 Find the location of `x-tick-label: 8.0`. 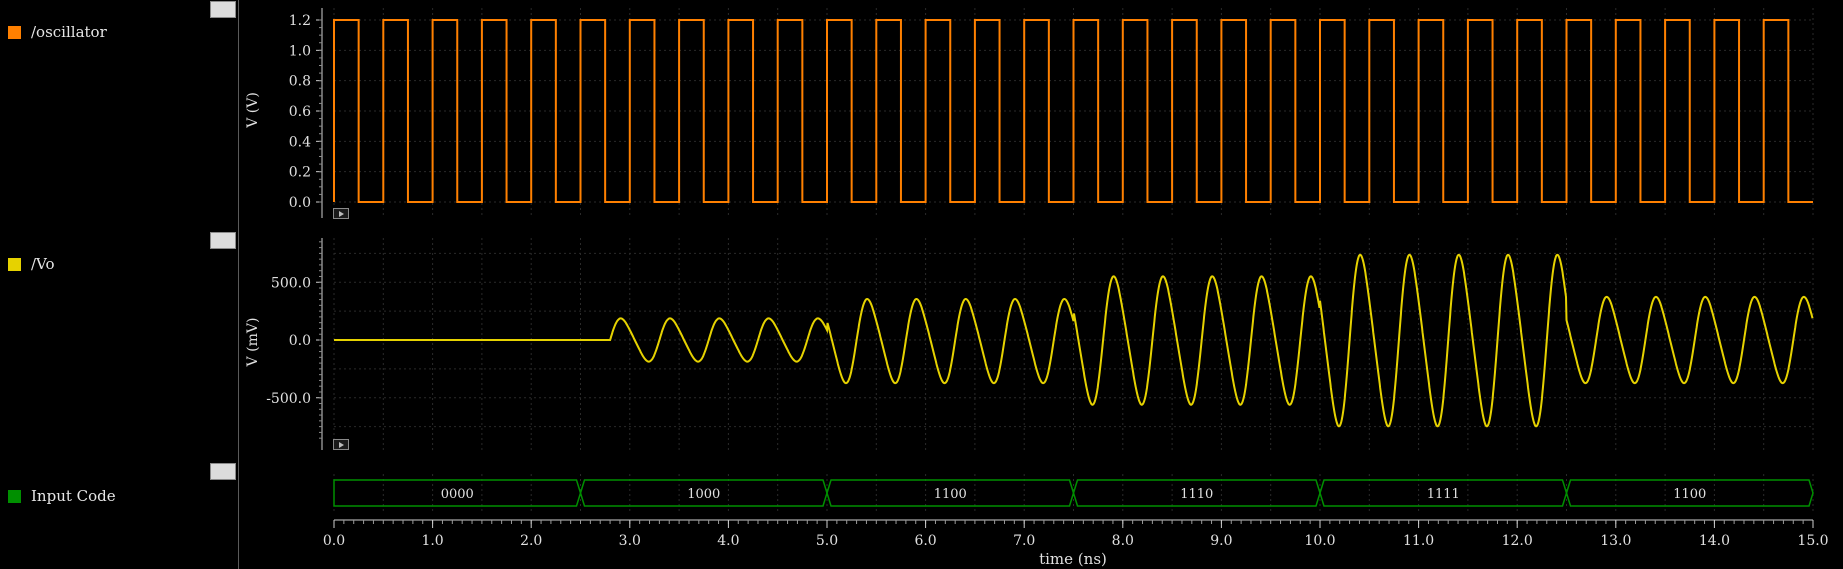

x-tick-label: 8.0 is located at coordinates (1123, 541).